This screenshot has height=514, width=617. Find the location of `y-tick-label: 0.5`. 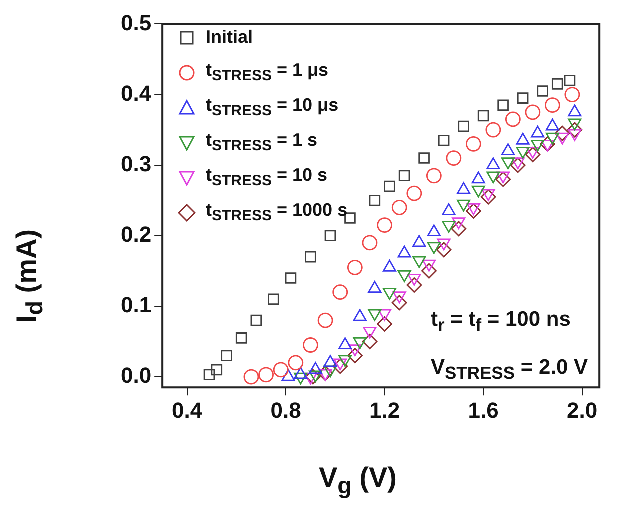

y-tick-label: 0.5 is located at coordinates (136, 23).